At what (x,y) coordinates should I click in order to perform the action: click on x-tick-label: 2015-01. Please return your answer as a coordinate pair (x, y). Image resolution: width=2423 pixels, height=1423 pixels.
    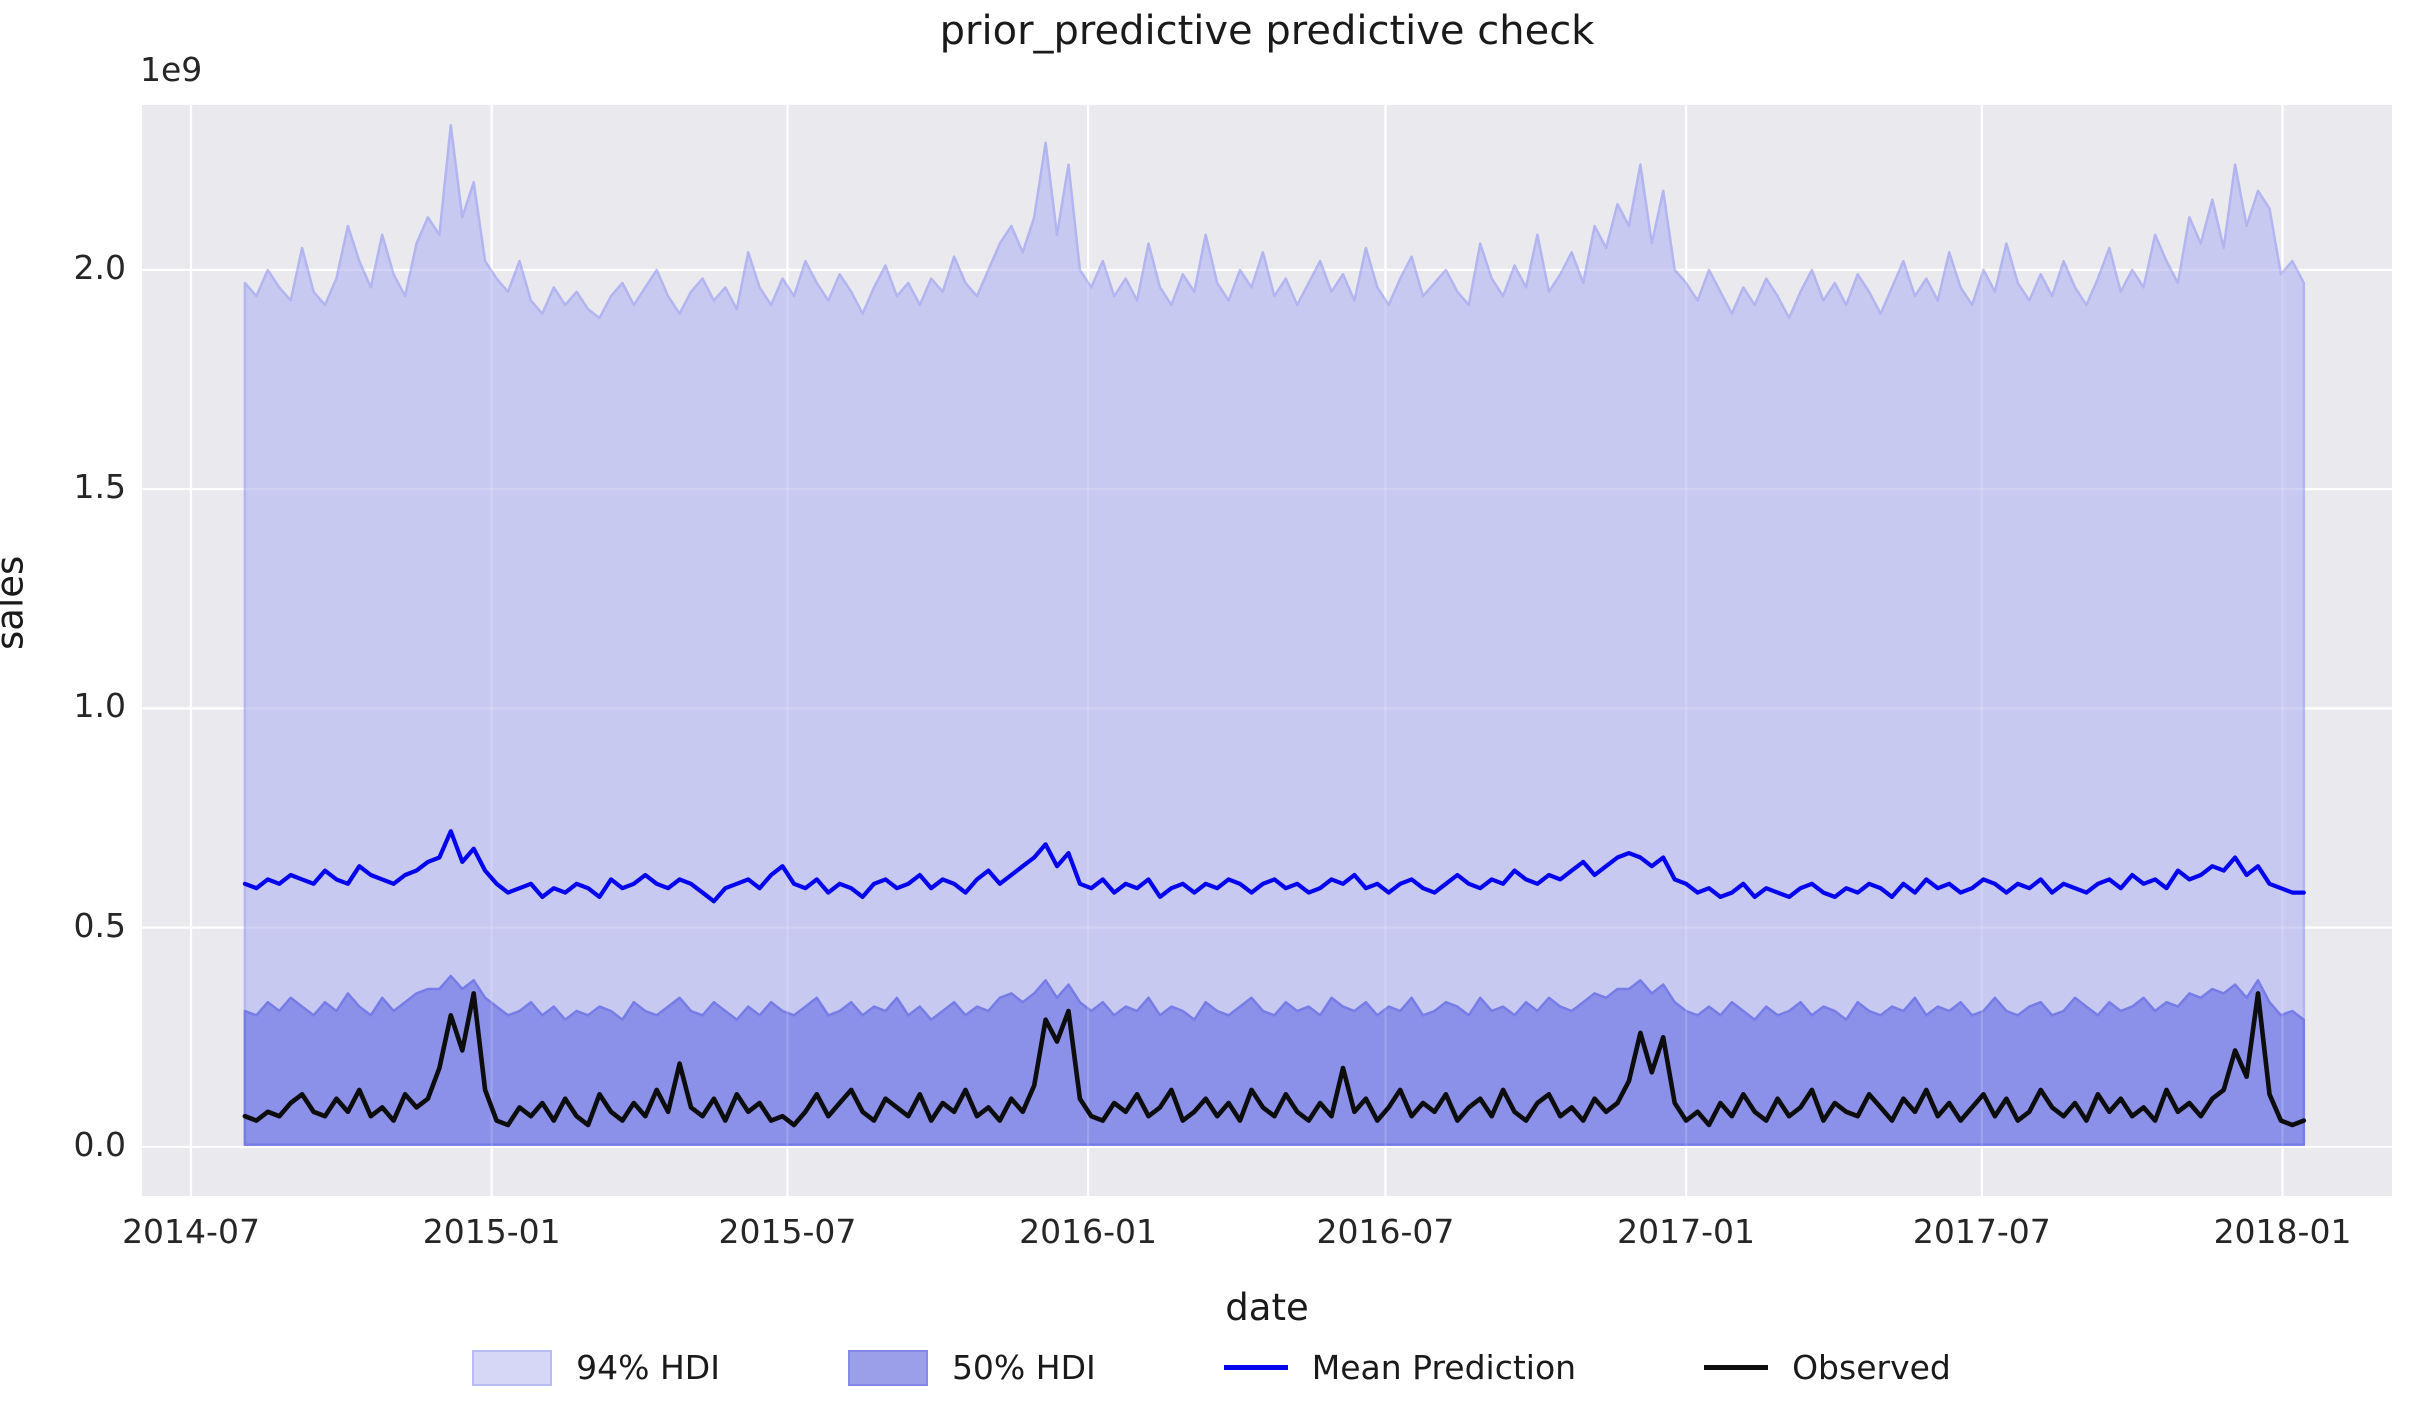
    Looking at the image, I should click on (491, 1231).